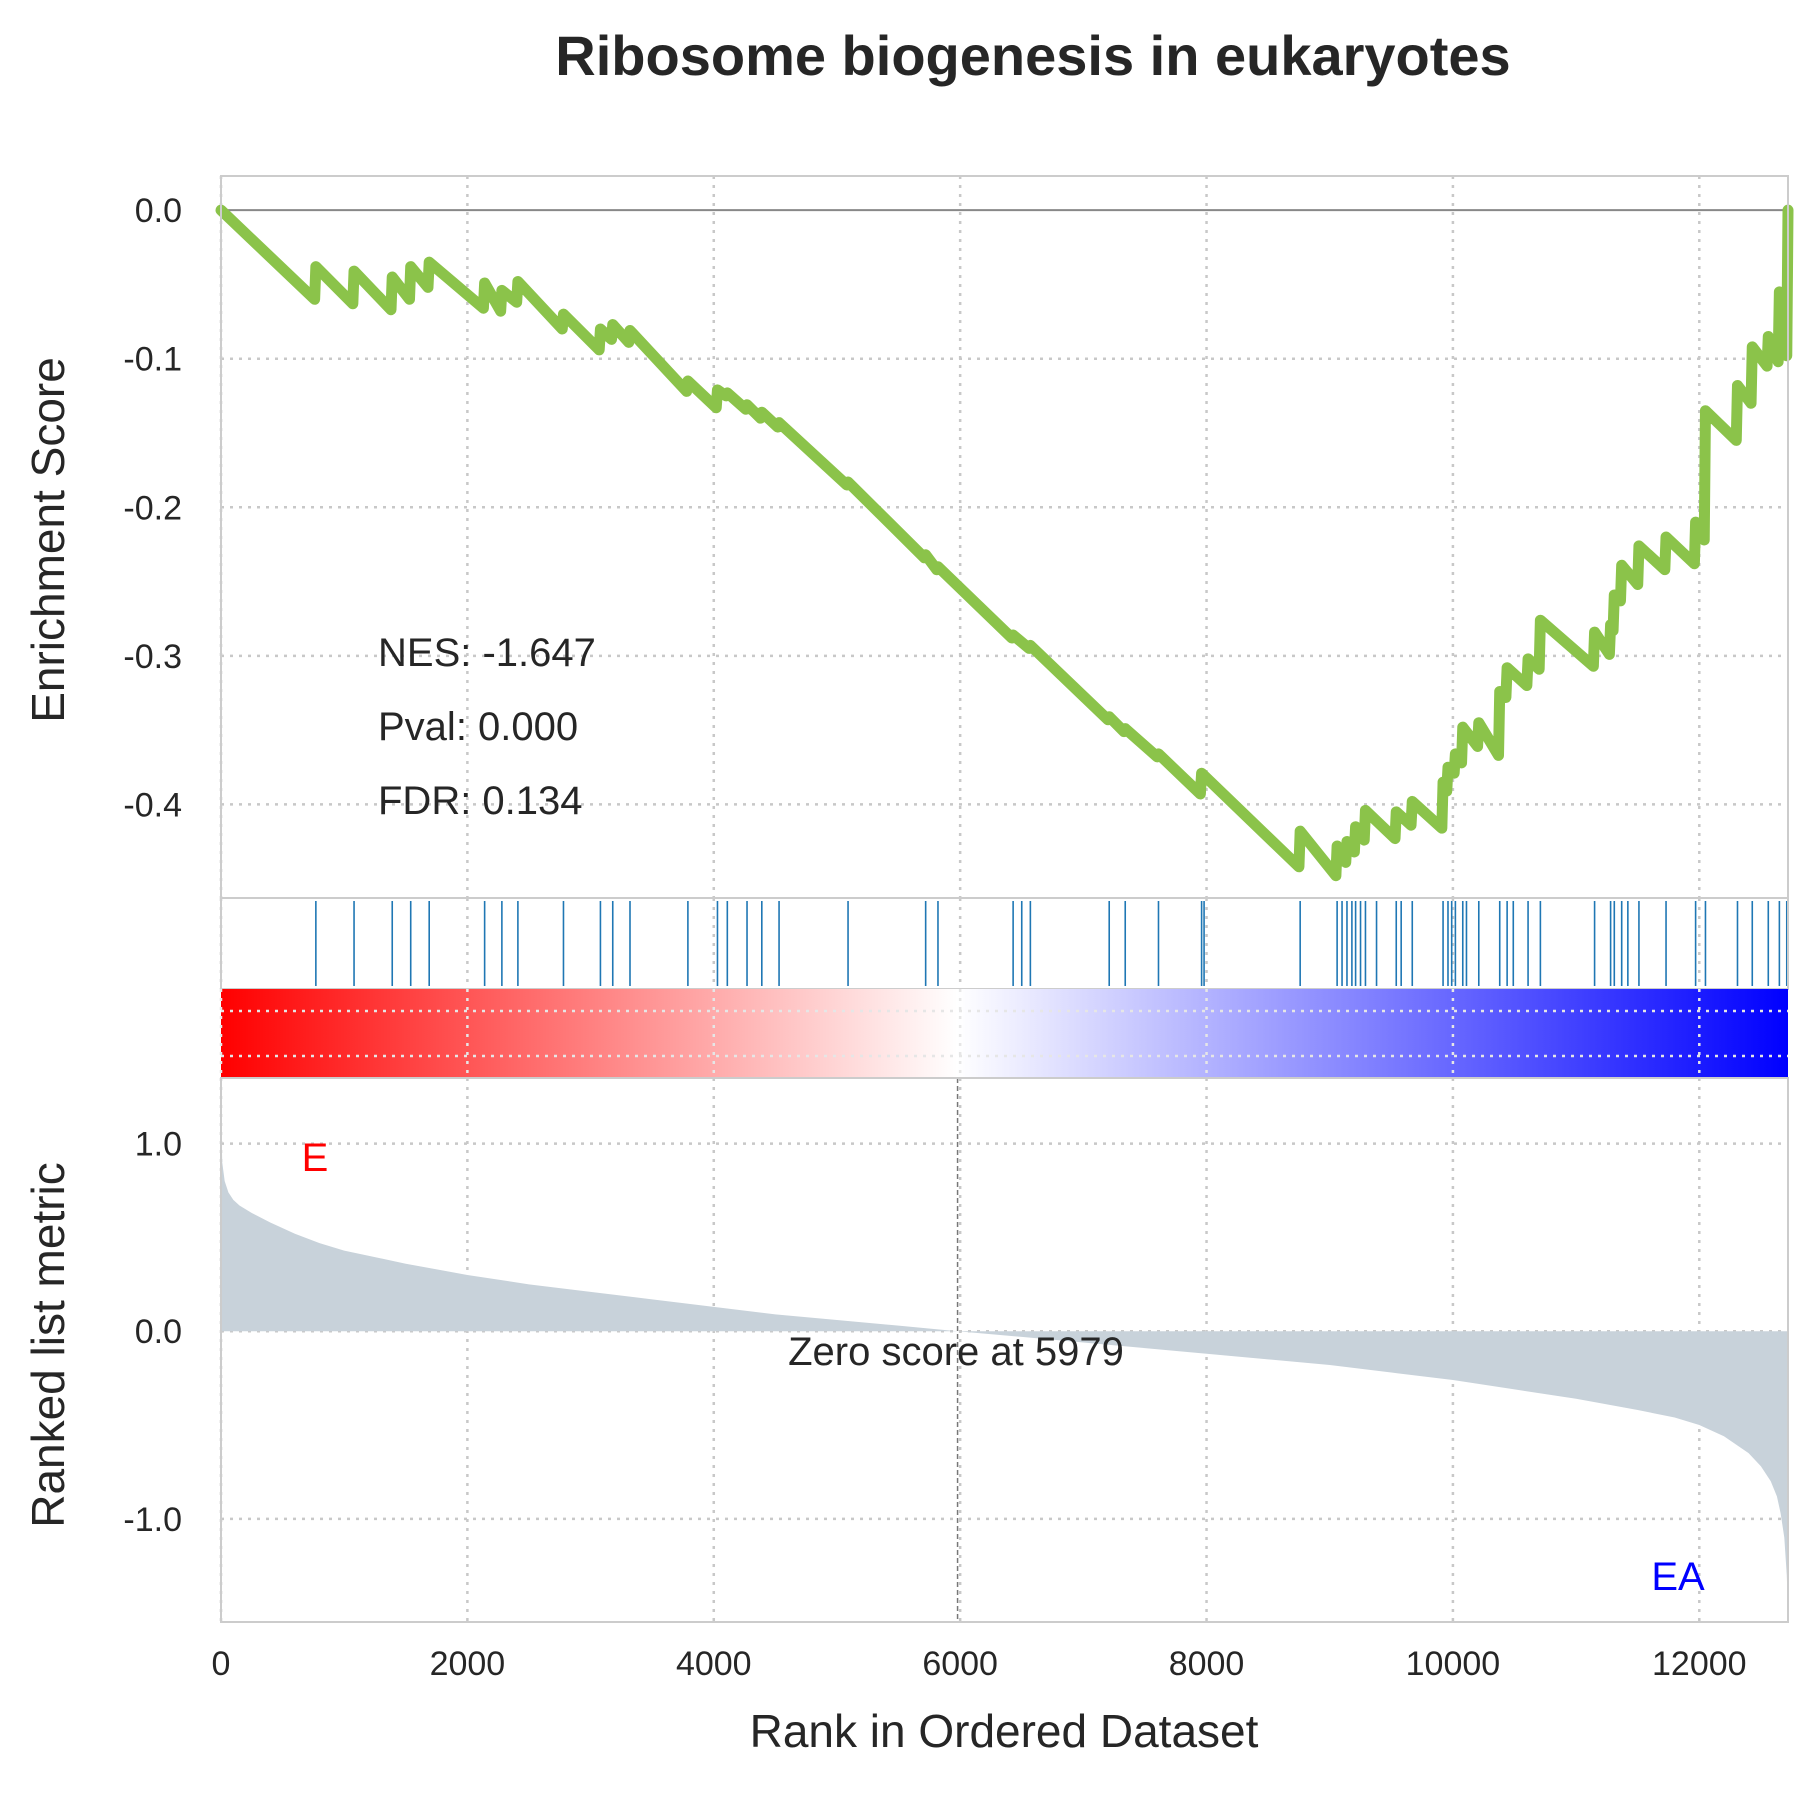 Image resolution: width=1809 pixels, height=1797 pixels. I want to click on es-y-tick-4: -0.4, so click(152, 805).